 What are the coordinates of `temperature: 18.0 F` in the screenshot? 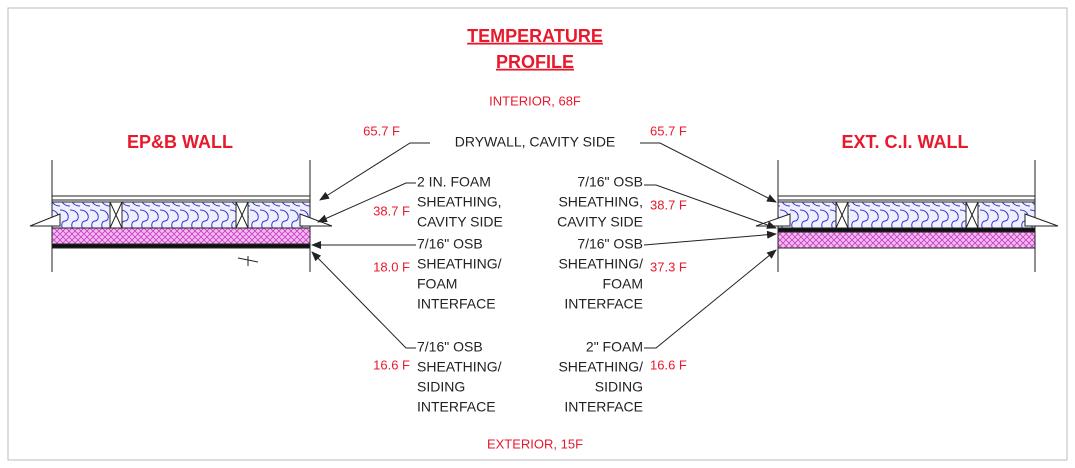 It's located at (391, 266).